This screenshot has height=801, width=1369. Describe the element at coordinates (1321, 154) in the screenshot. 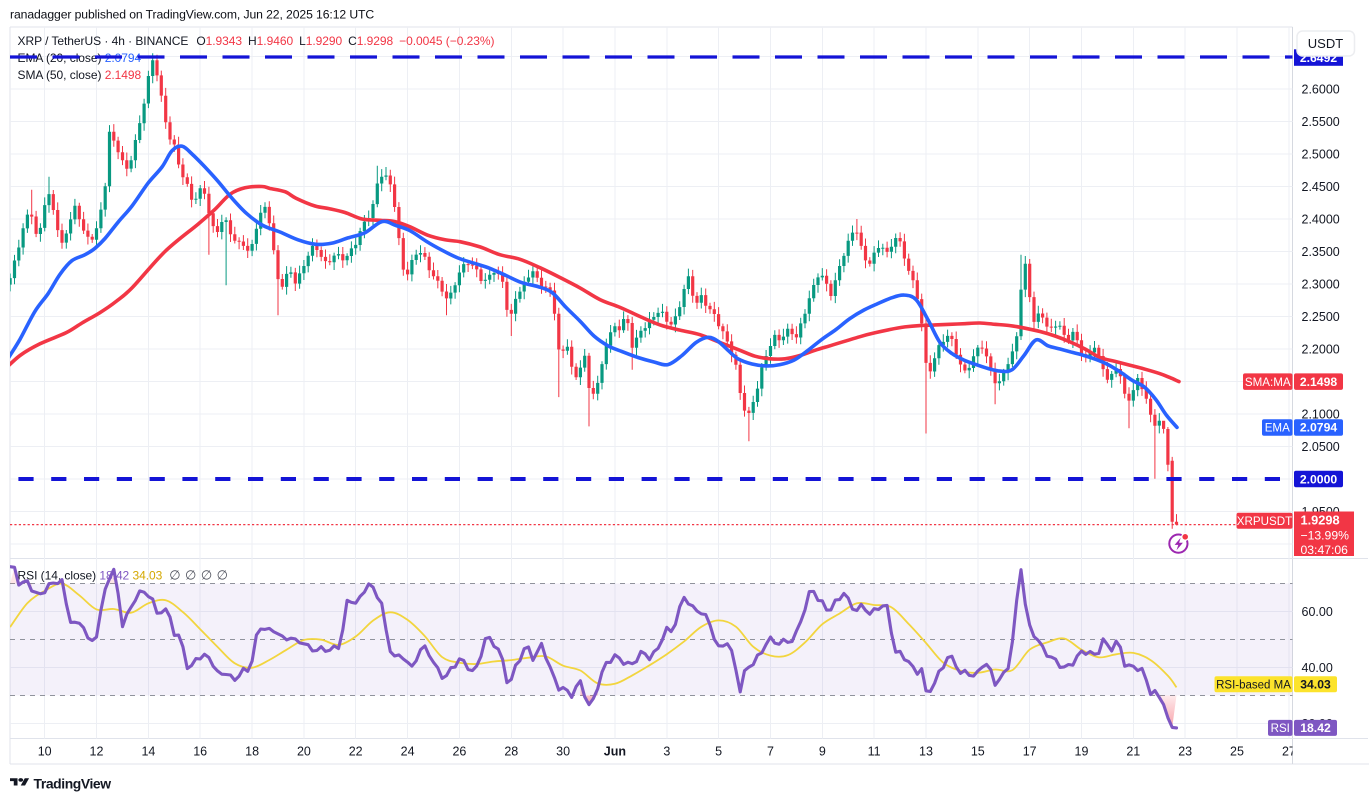

I see `svg-text: 2.5000` at that location.